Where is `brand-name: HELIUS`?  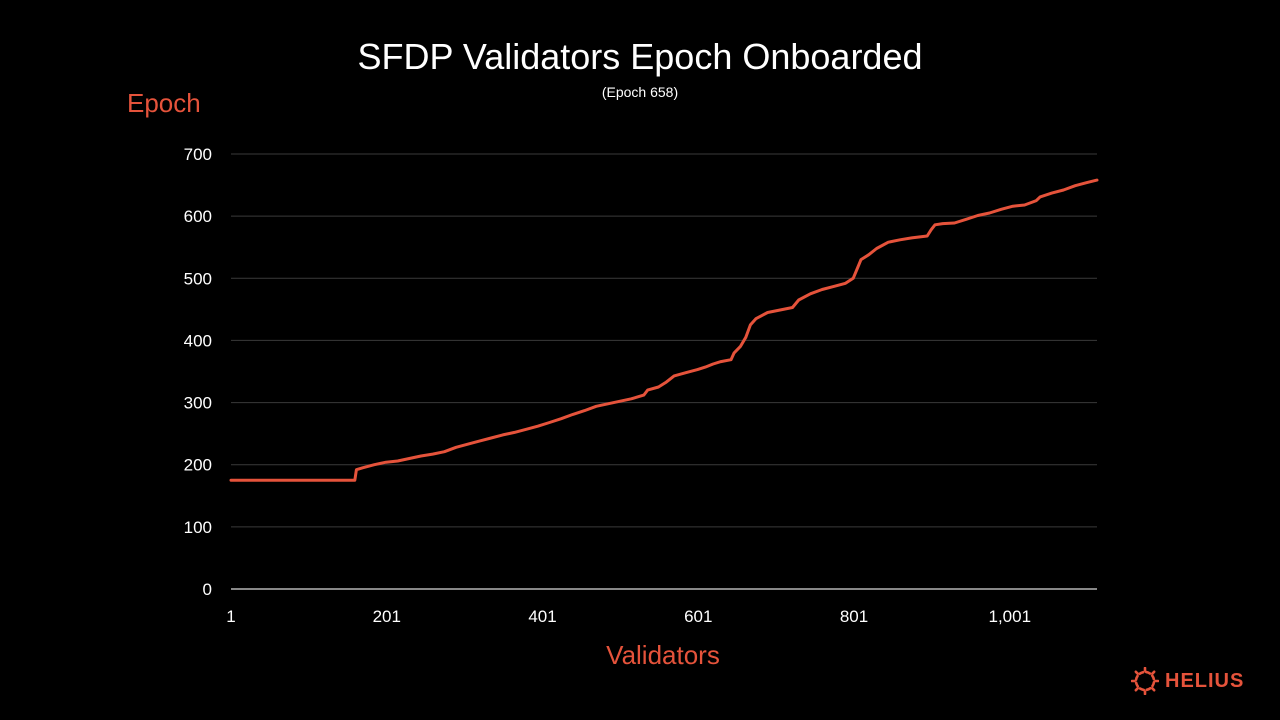
brand-name: HELIUS is located at coordinates (1205, 680).